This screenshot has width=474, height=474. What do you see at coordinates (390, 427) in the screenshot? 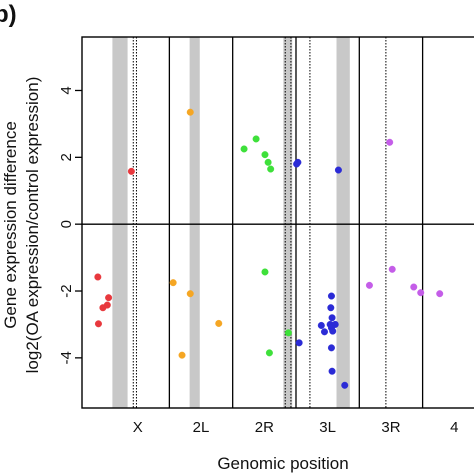
I see `x-tick-label: 3R` at bounding box center [390, 427].